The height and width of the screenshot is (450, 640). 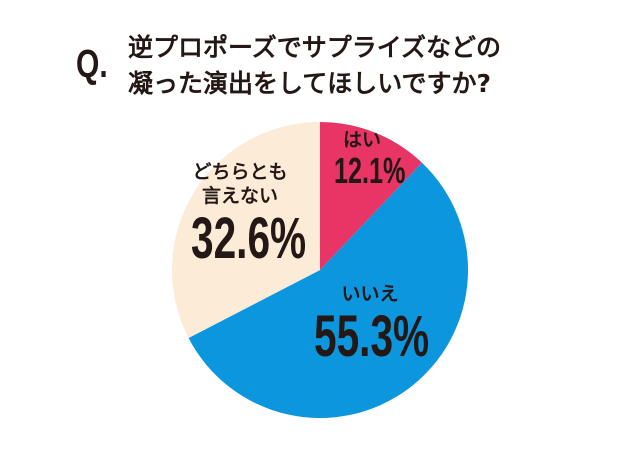 I want to click on label-neither: どちらとも 言えない 32.6%, so click(x=240, y=215).